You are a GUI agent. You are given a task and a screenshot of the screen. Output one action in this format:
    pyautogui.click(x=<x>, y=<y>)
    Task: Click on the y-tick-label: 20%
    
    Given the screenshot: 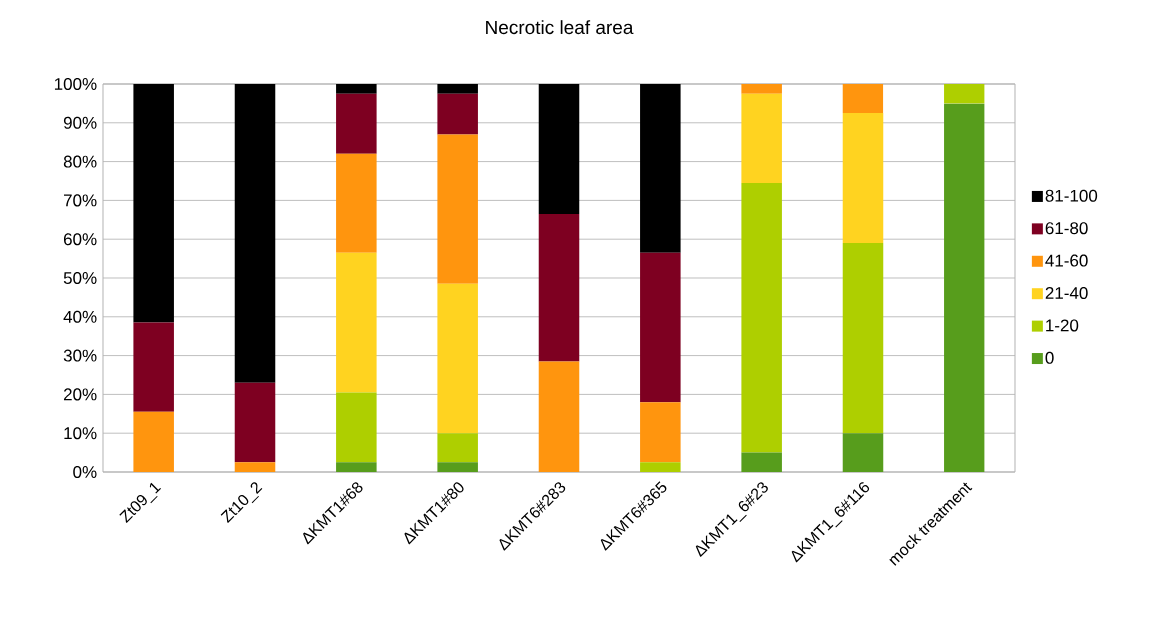 What is the action you would take?
    pyautogui.click(x=80, y=394)
    